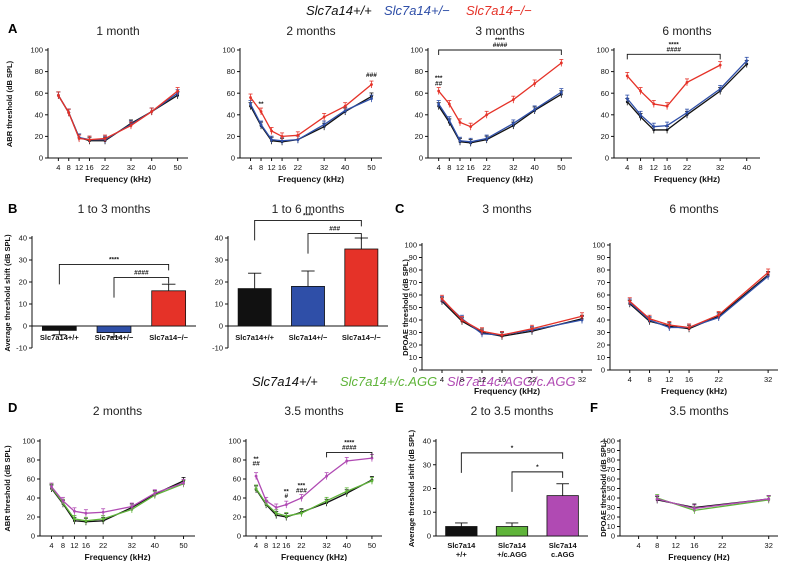 The height and width of the screenshot is (561, 785). Describe the element at coordinates (499, 10) in the screenshot. I see `legend-entry-red: Slc7a14−/−` at that location.